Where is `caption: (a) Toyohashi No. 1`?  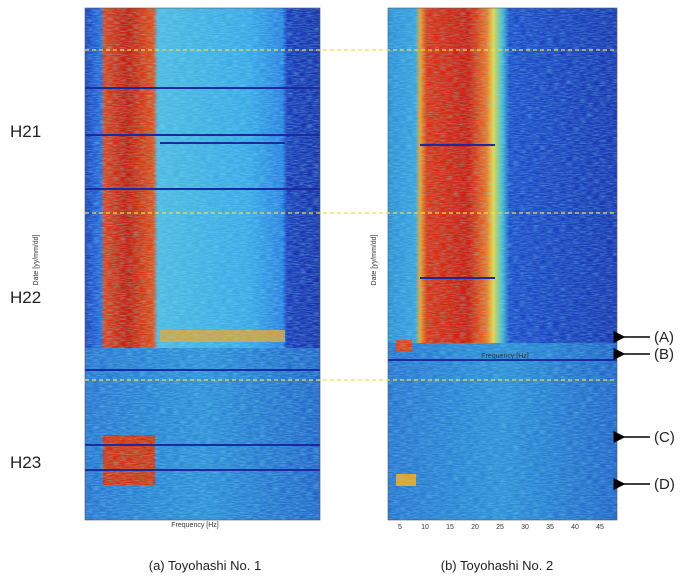 caption: (a) Toyohashi No. 1 is located at coordinates (205, 565).